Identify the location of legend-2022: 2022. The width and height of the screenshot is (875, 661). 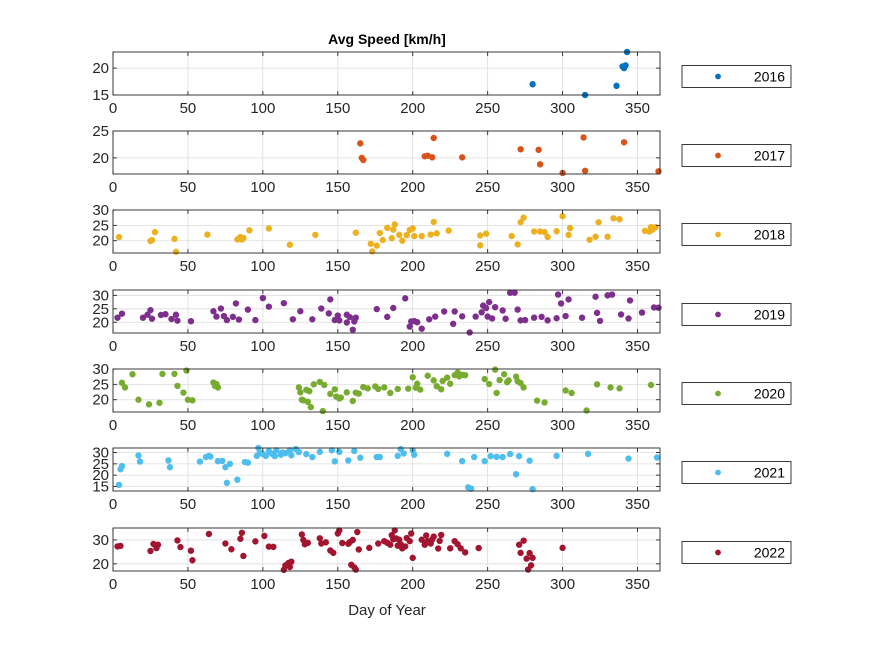
(736, 552).